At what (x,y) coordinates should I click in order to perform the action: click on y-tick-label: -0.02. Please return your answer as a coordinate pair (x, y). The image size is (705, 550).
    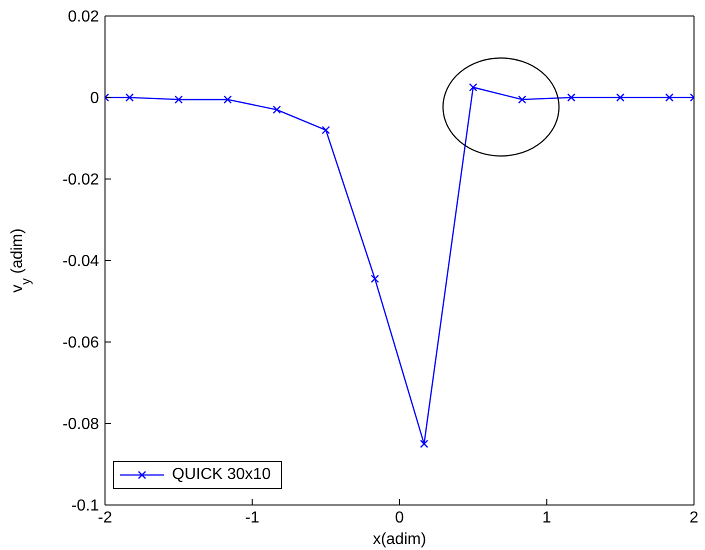
    Looking at the image, I should click on (81, 180).